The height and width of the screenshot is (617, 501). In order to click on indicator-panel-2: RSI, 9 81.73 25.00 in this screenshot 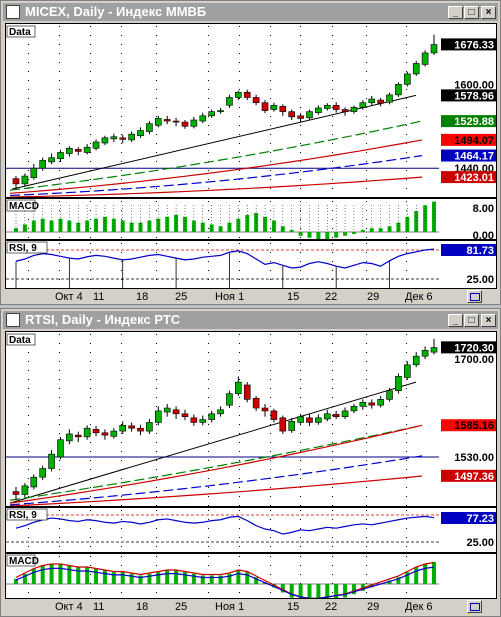, I will do `click(251, 264)`.